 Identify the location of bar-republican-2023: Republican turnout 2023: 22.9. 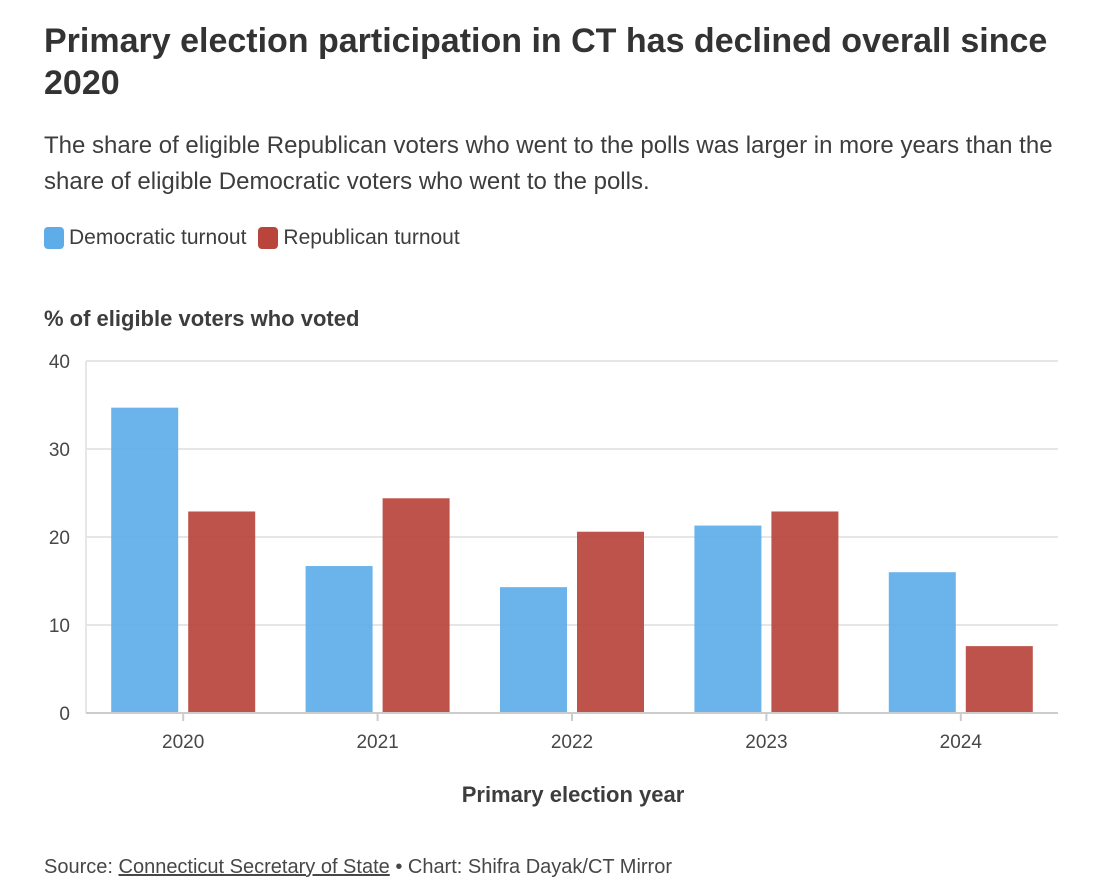
(805, 612).